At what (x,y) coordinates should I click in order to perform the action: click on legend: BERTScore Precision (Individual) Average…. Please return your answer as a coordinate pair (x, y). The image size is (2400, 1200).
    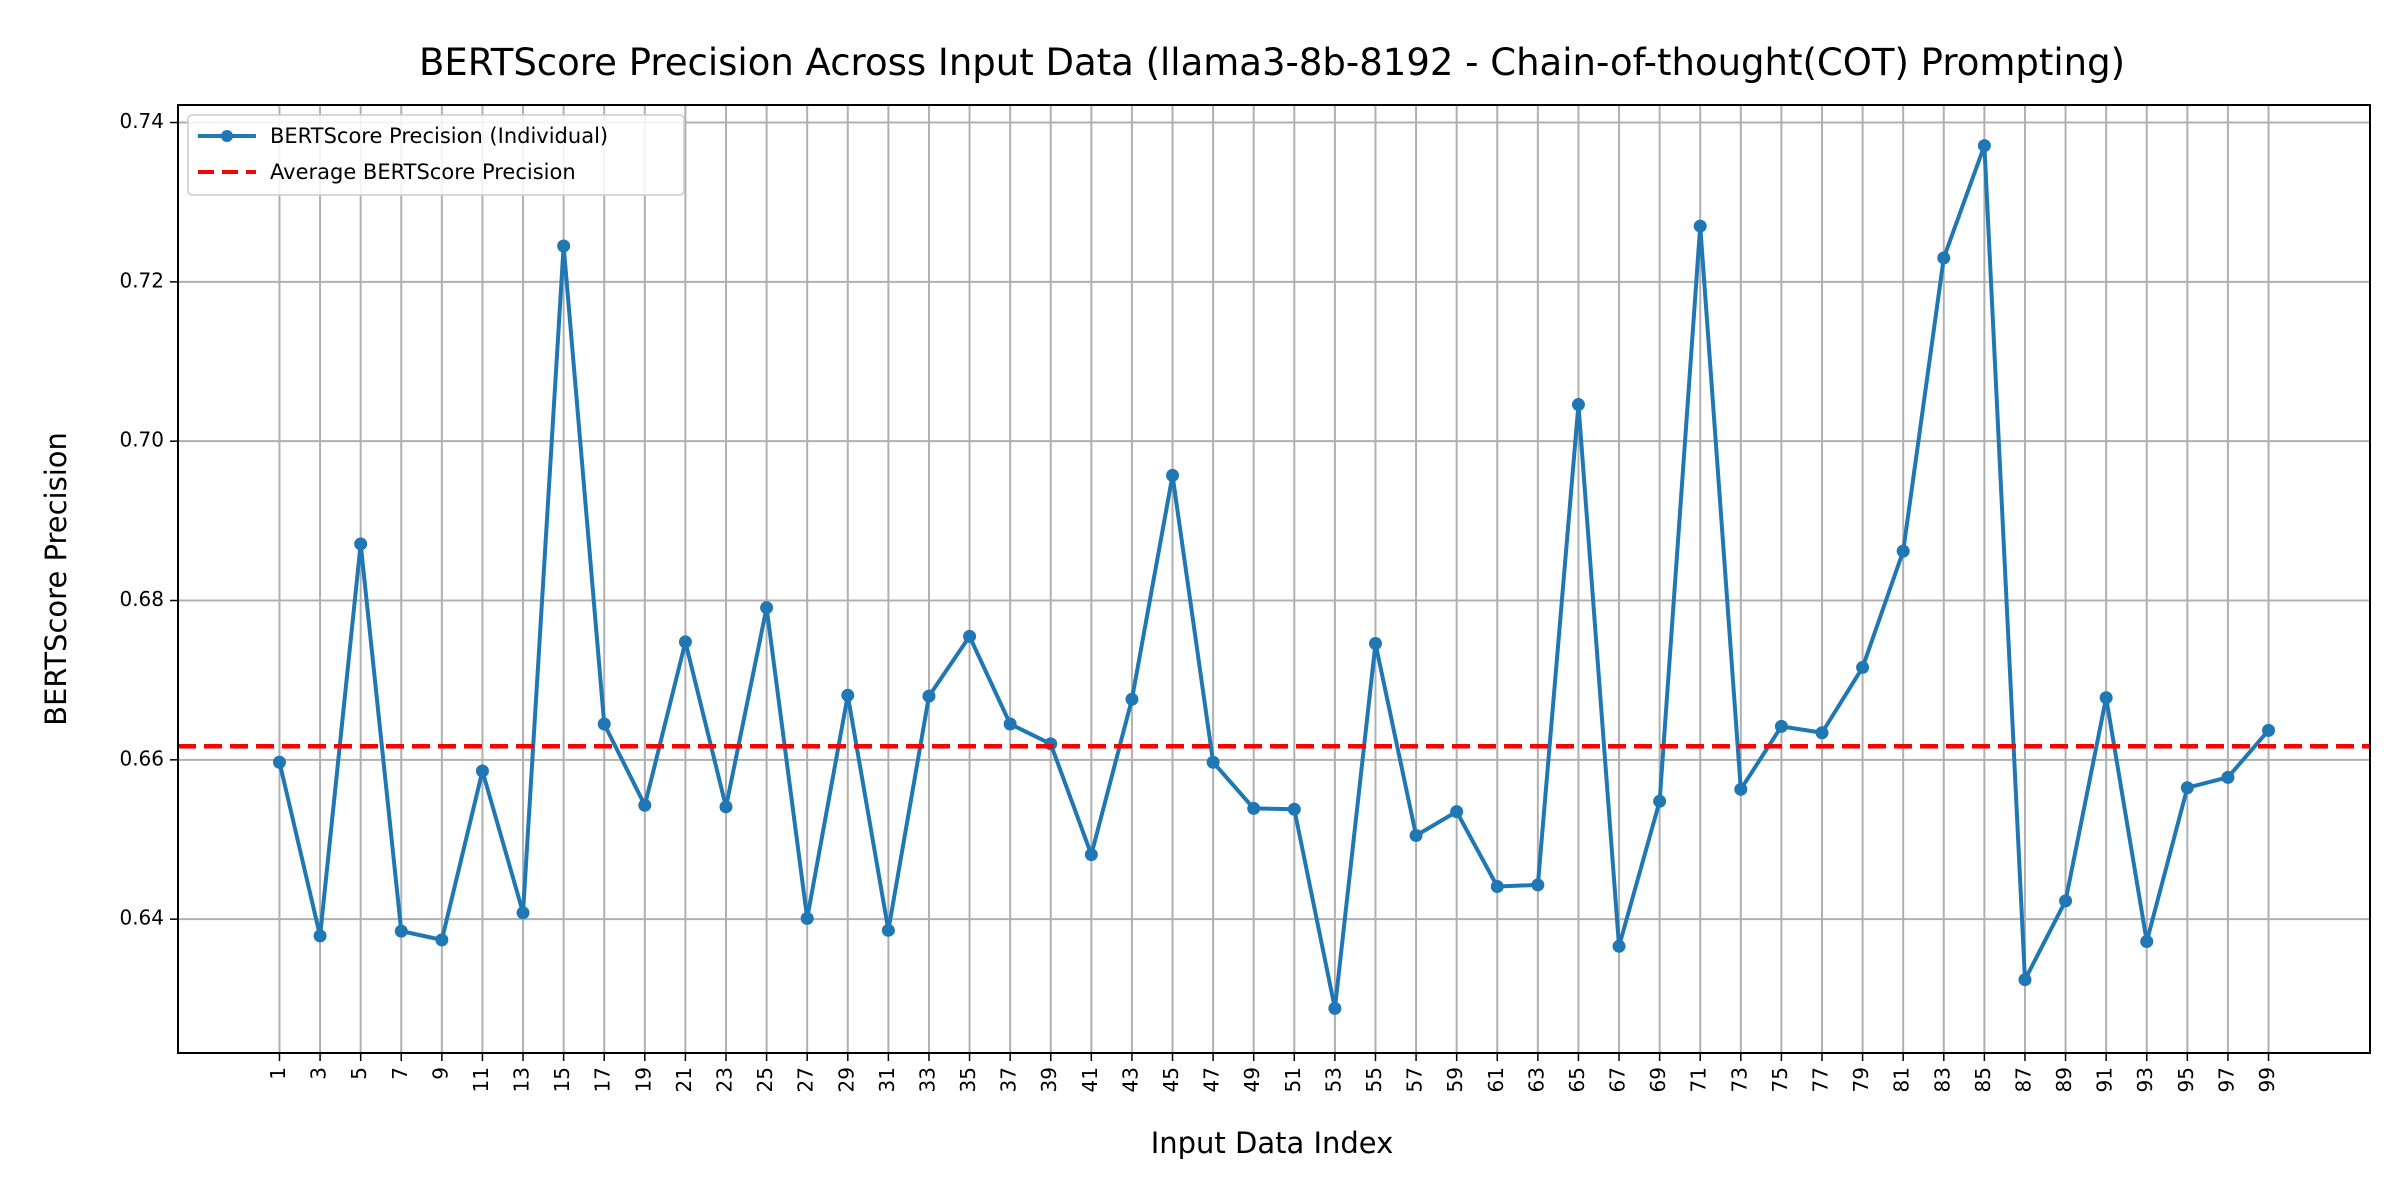
    Looking at the image, I should click on (436, 155).